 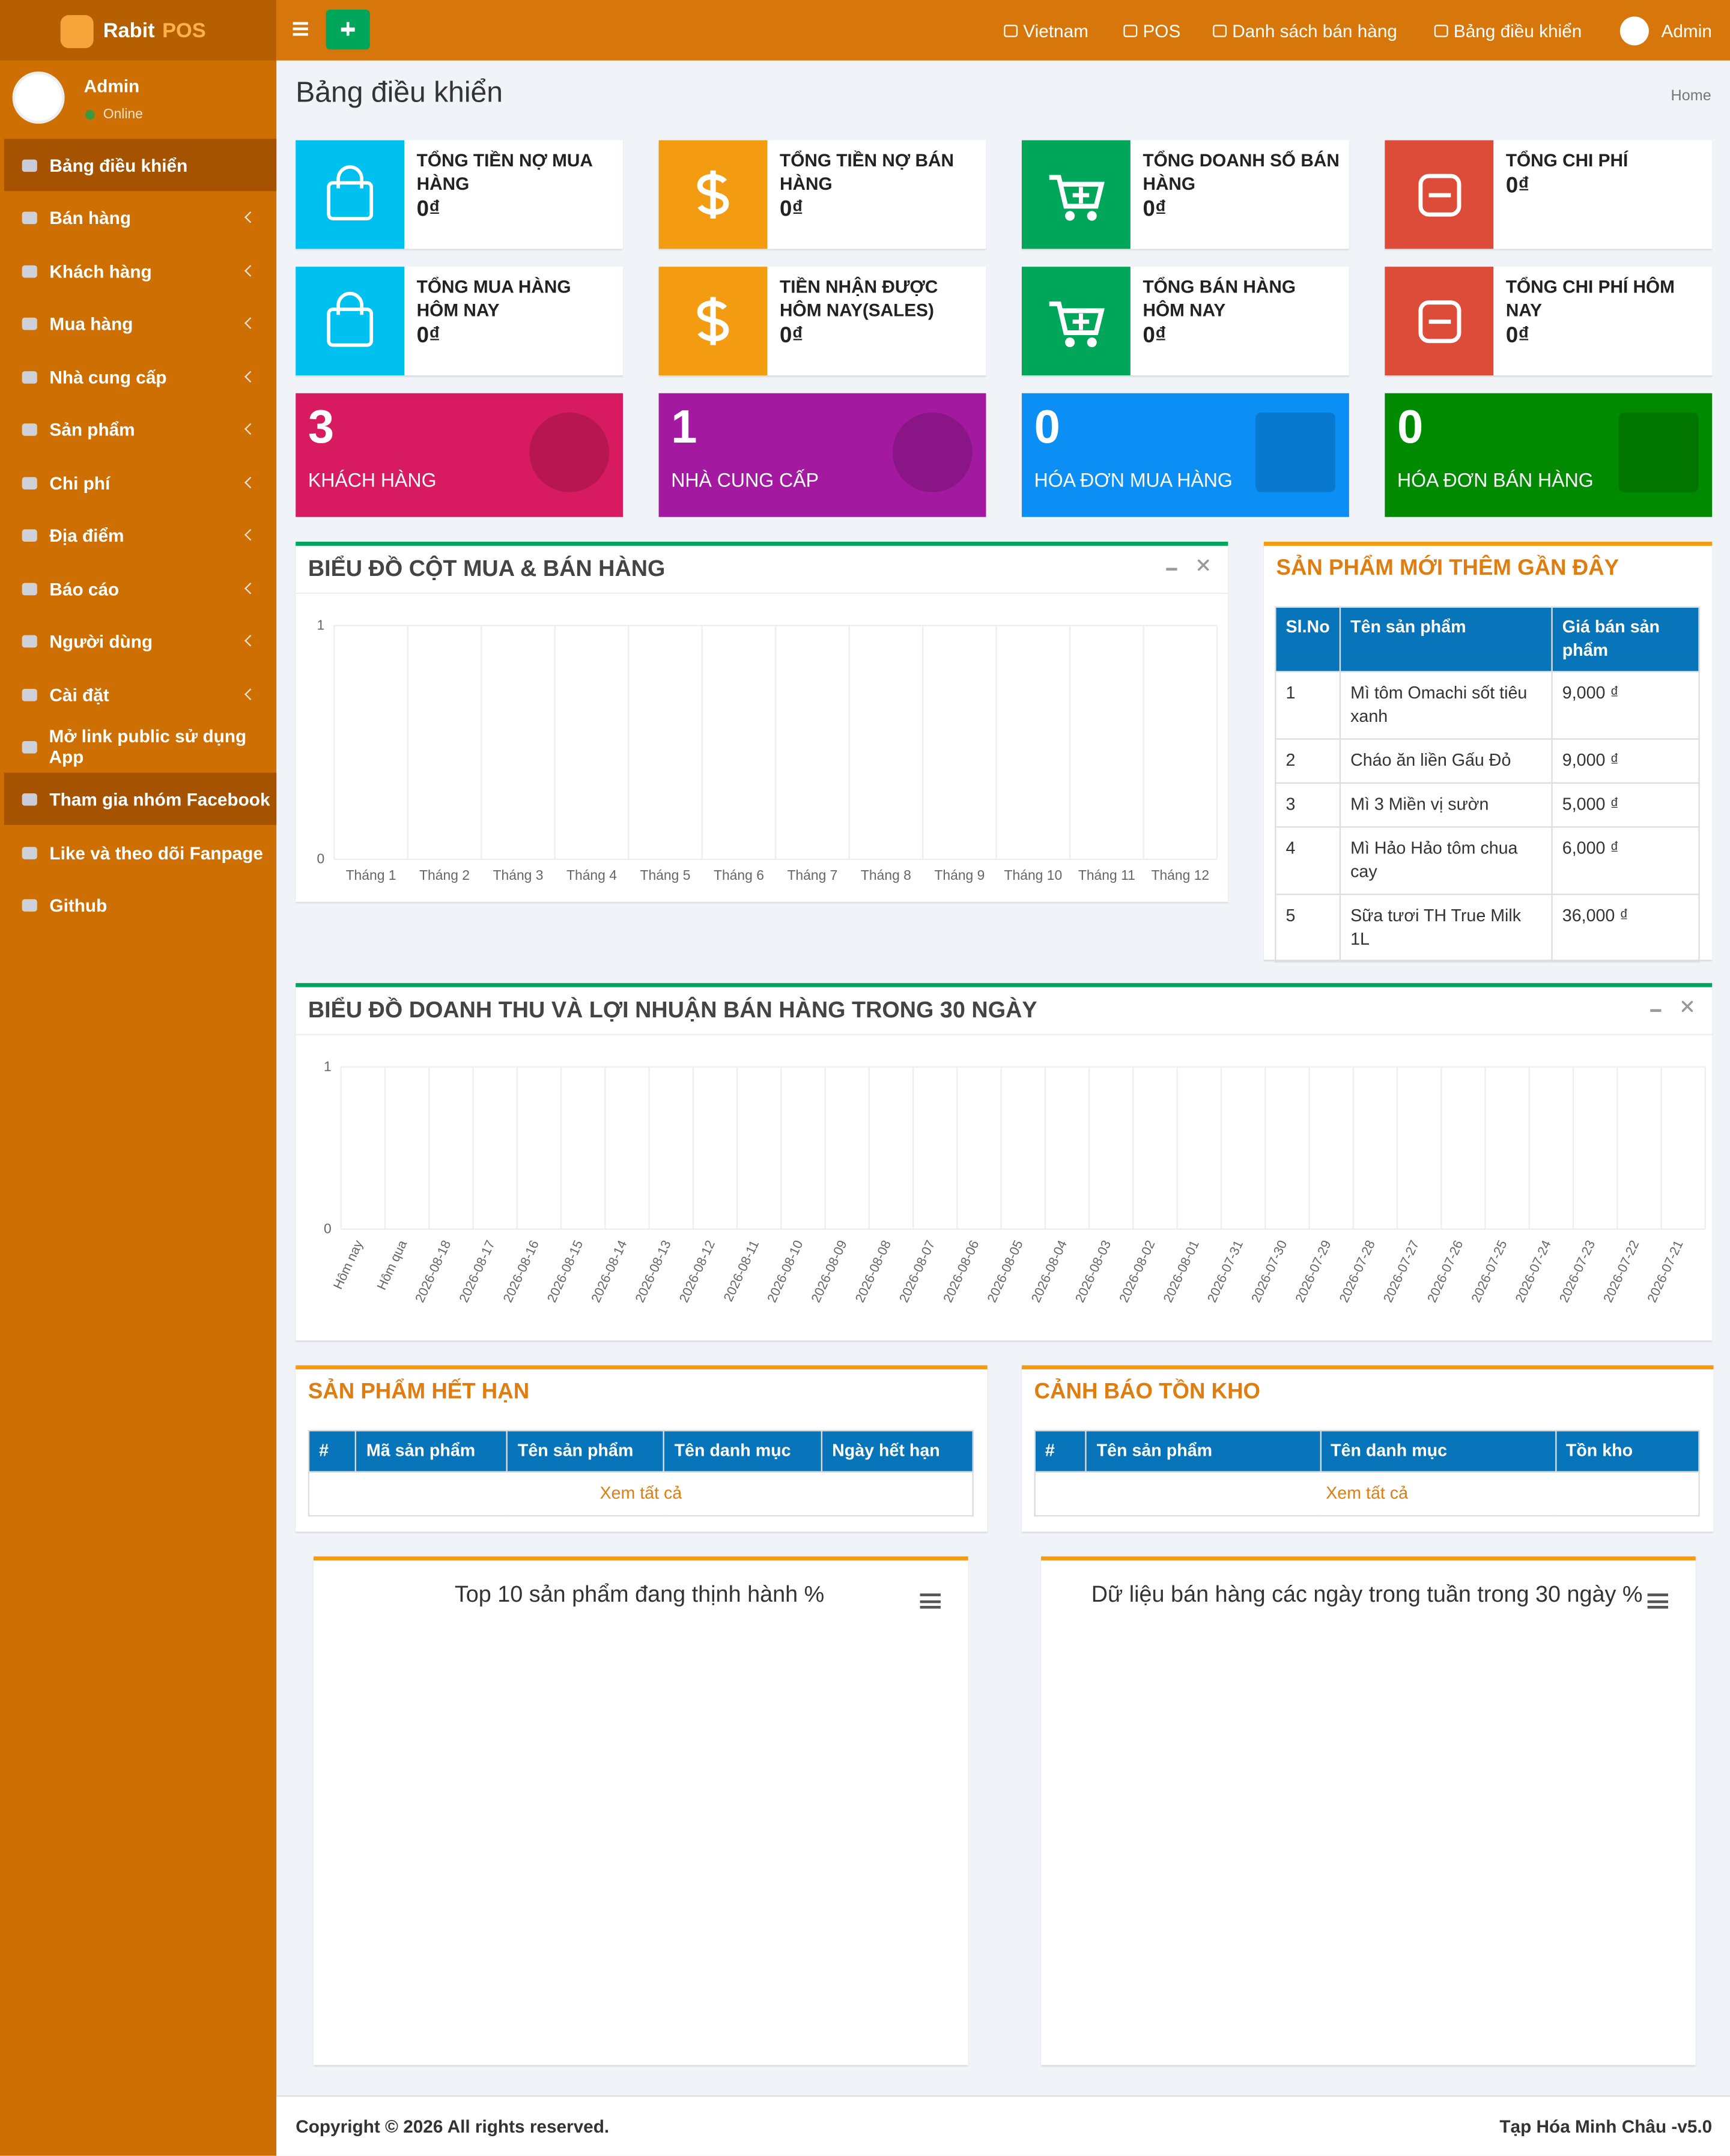 I want to click on small-box: 0 HÓA ĐƠN BÁN HÀNG, so click(x=1549, y=455).